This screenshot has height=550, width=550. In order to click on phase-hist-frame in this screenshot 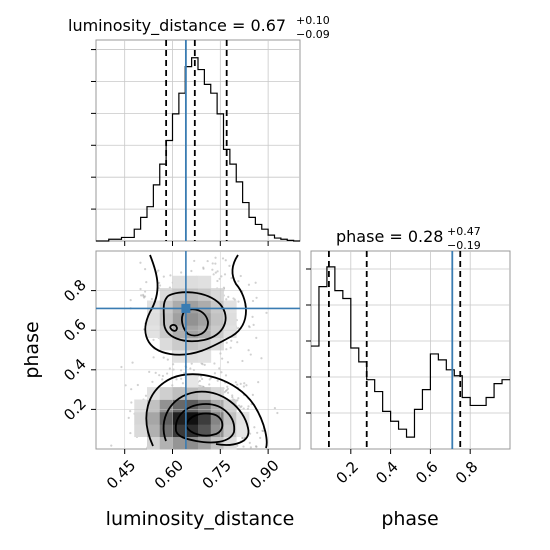, I will do `click(410, 350)`.